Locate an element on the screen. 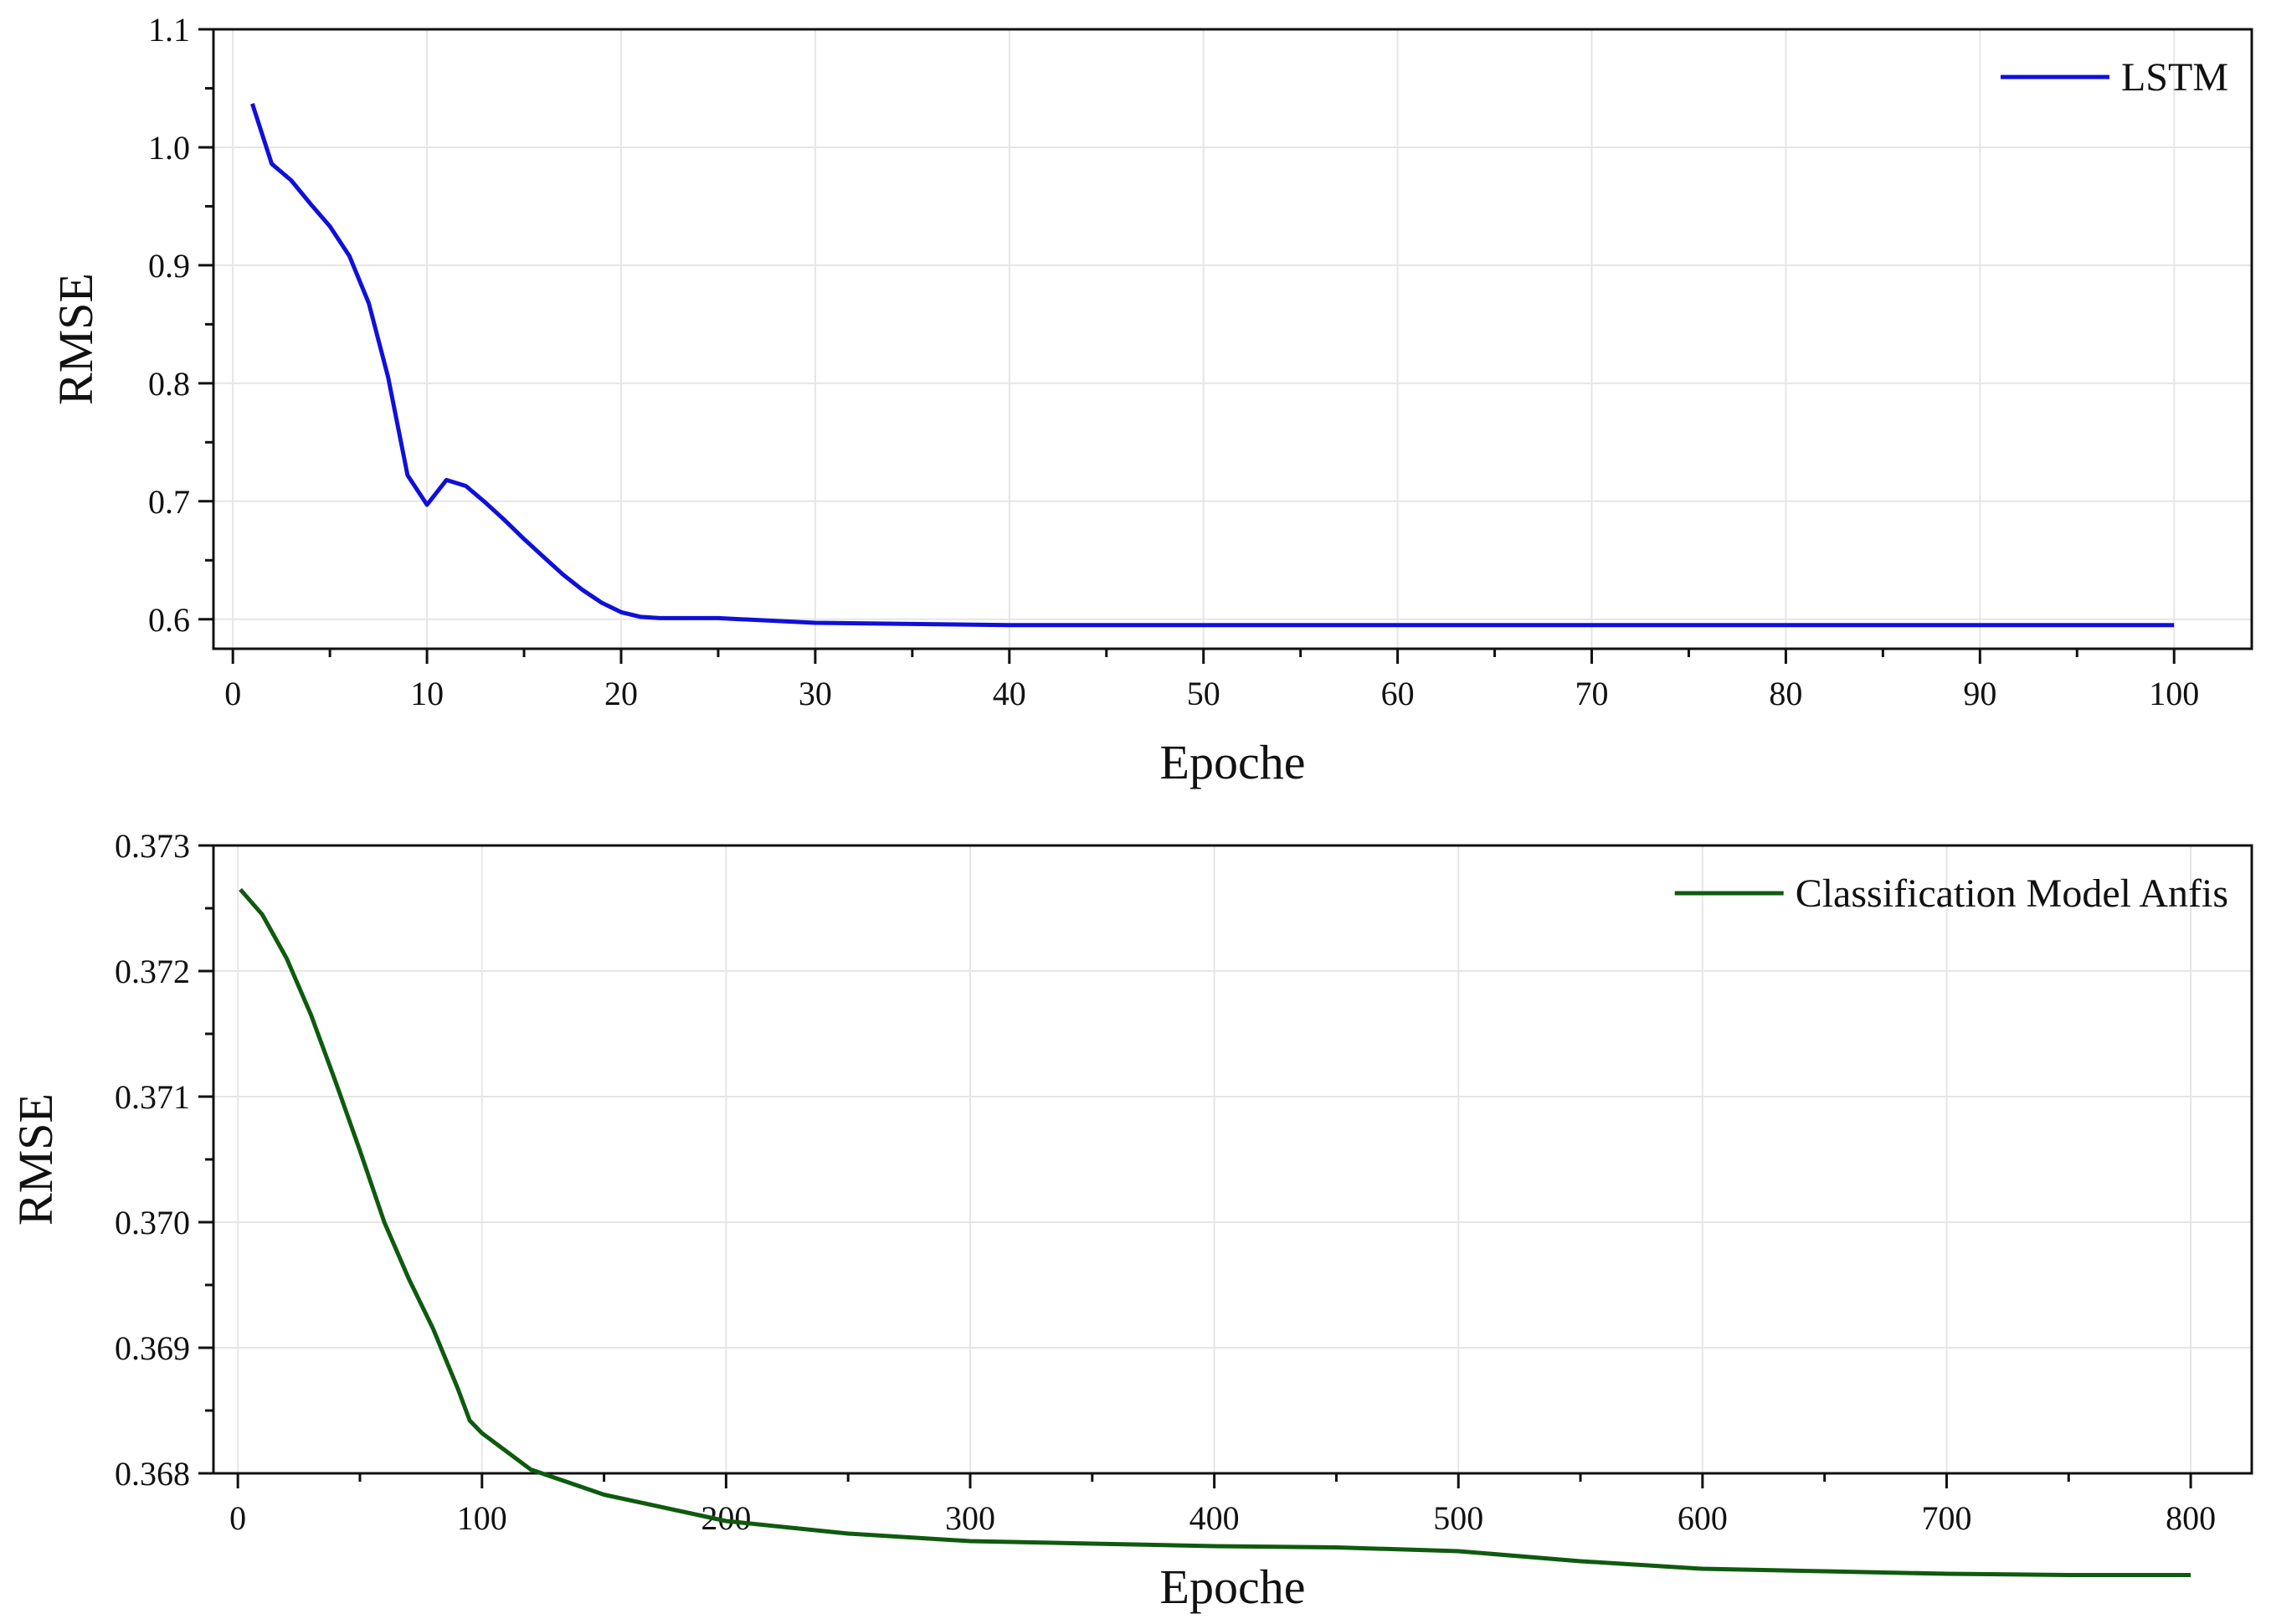  x-tick-label: 70 is located at coordinates (1592, 693).